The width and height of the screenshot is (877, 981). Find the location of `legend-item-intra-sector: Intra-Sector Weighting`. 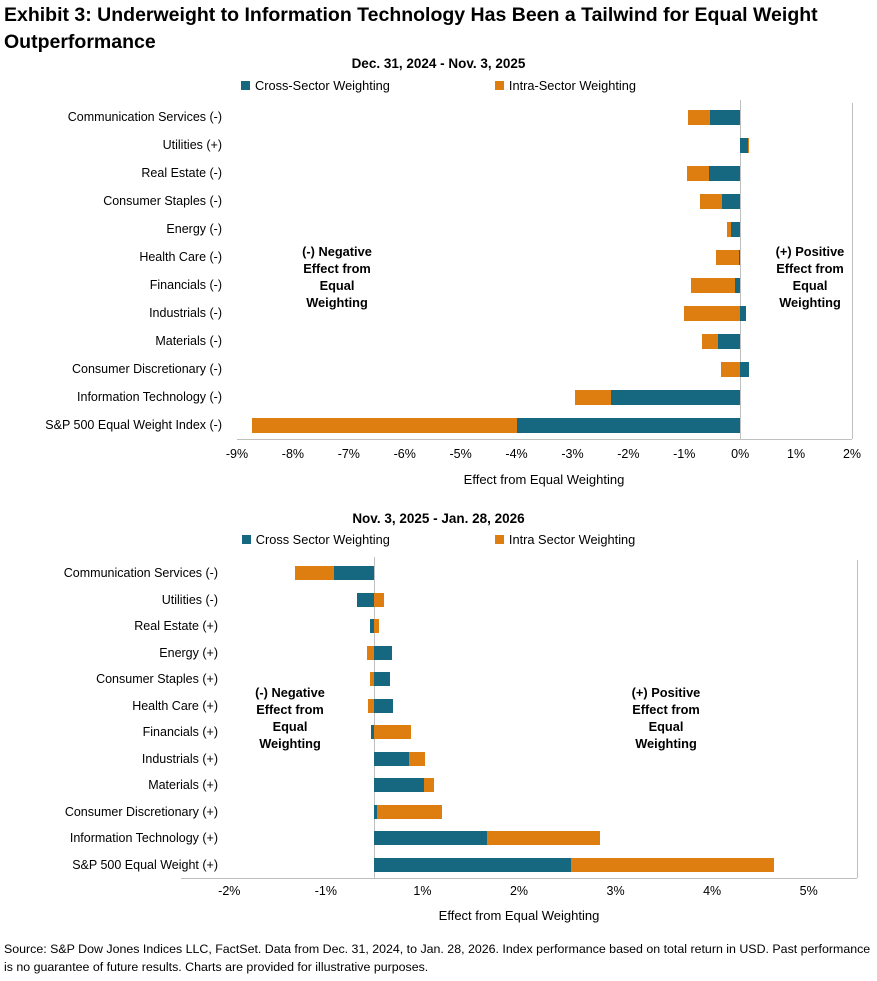

legend-item-intra-sector: Intra-Sector Weighting is located at coordinates (565, 85).